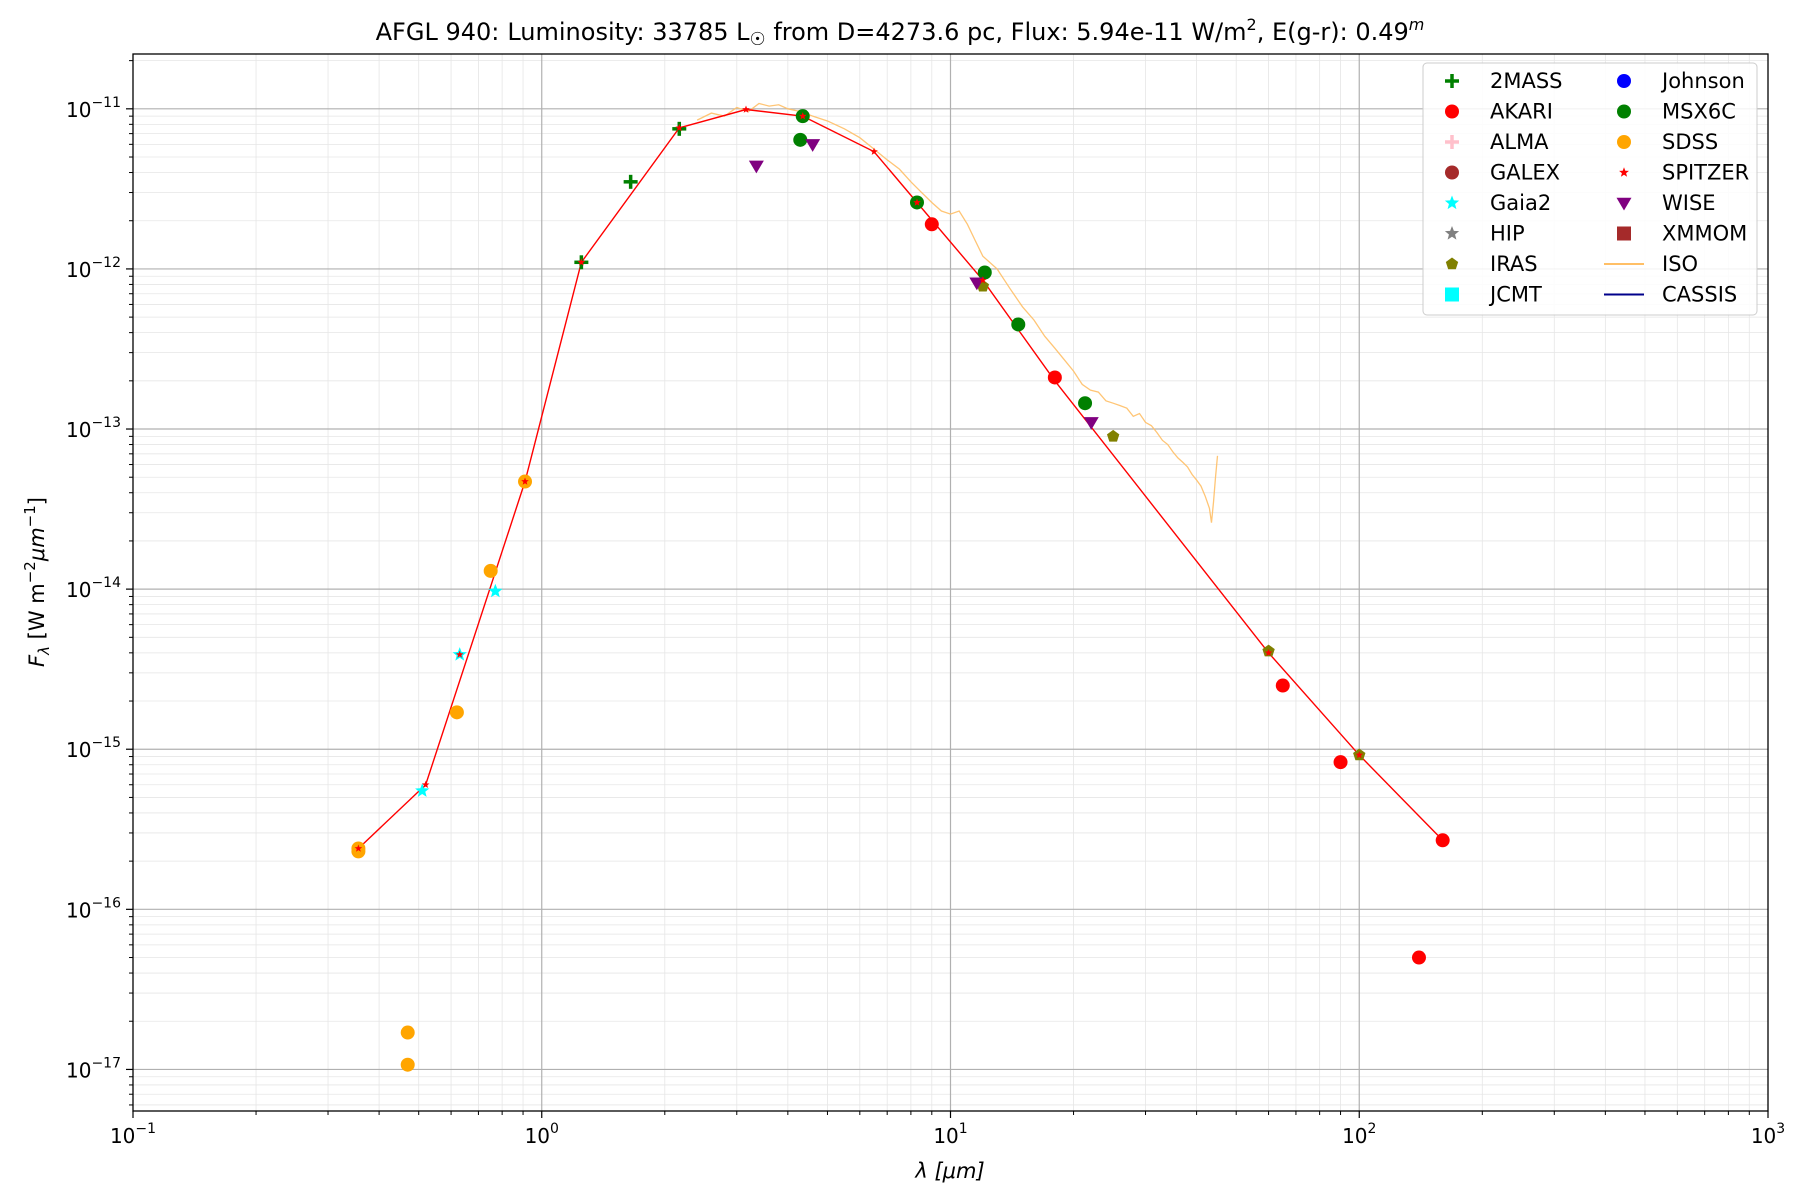  I want to click on legend-marker-alma, so click(1452, 142).